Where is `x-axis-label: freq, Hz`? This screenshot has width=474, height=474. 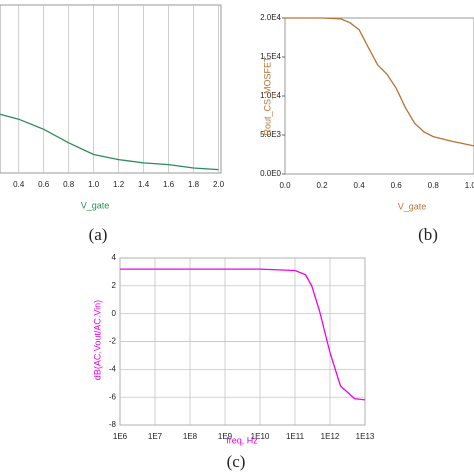 x-axis-label: freq, Hz is located at coordinates (242, 440).